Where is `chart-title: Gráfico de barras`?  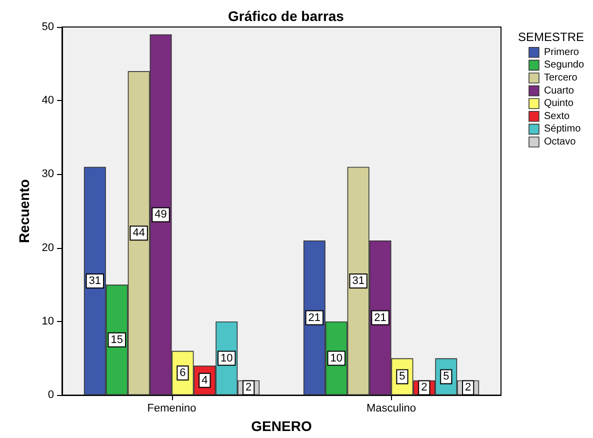 chart-title: Gráfico de barras is located at coordinates (286, 16).